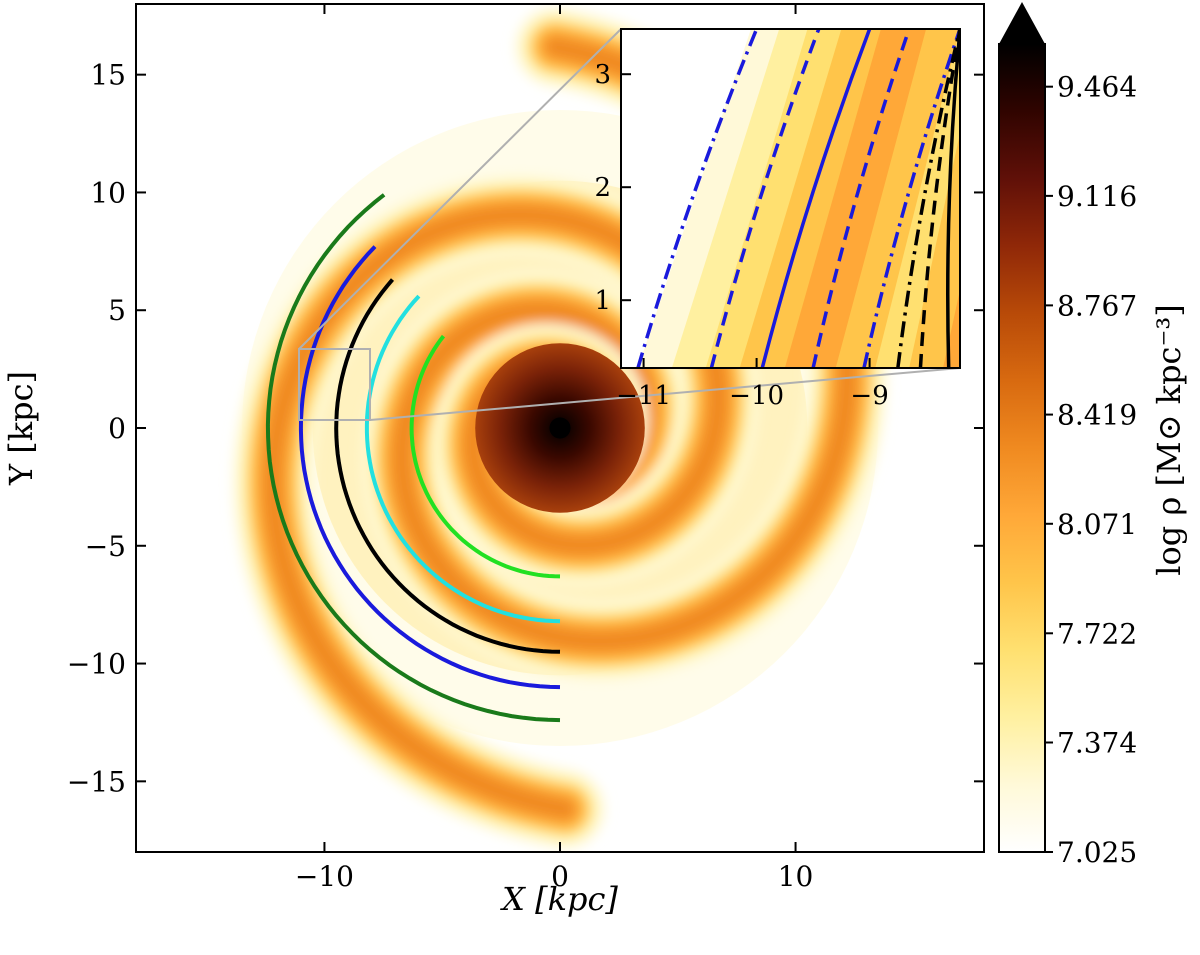 The width and height of the screenshot is (1200, 955). Describe the element at coordinates (1097, 633) in the screenshot. I see `colorbar-tick-label: 7.722` at that location.